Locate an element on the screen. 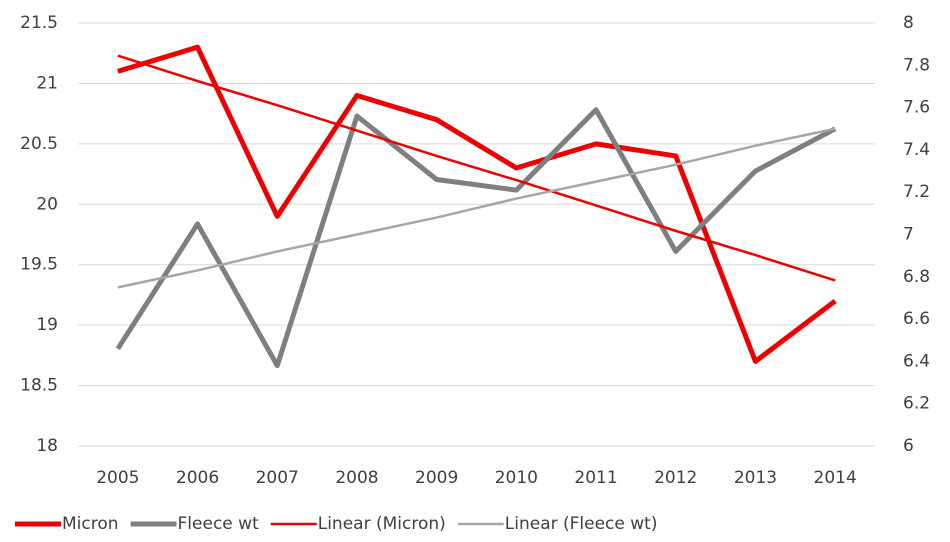 The width and height of the screenshot is (950, 542). x-tick-label: 2014 is located at coordinates (835, 478).